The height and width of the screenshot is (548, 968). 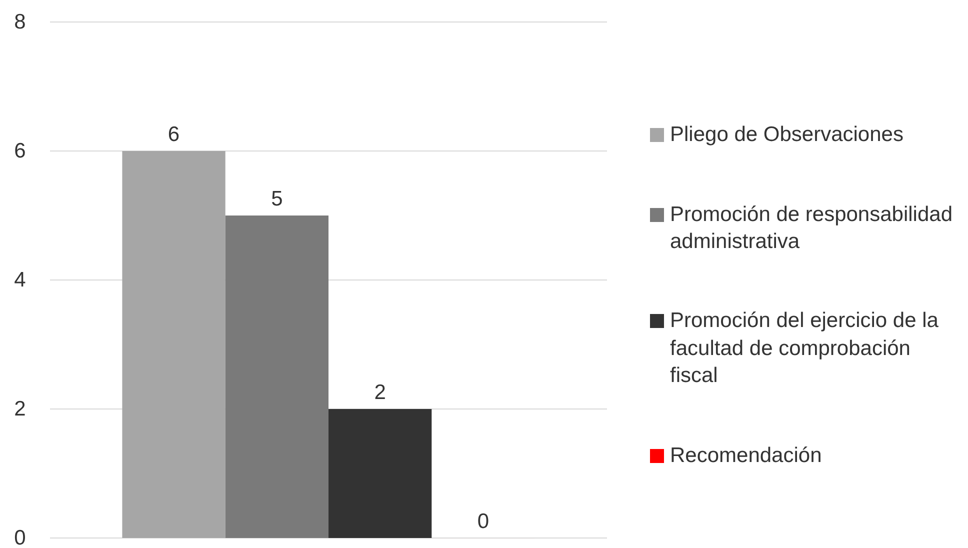 What do you see at coordinates (20, 22) in the screenshot?
I see `y-tick-label: 8` at bounding box center [20, 22].